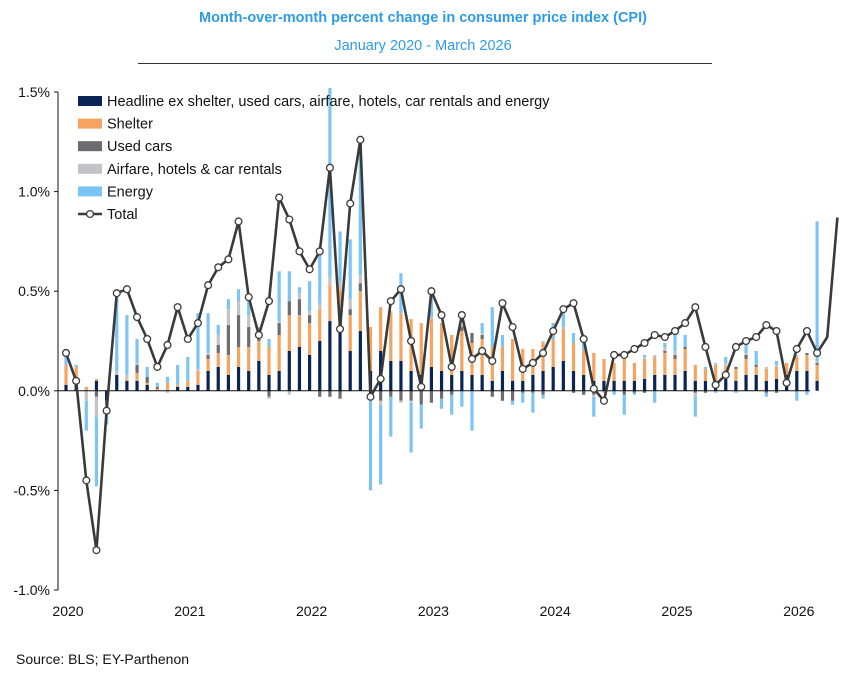 The image size is (846, 687). Describe the element at coordinates (34, 291) in the screenshot. I see `y-tick-label: 0.5%` at that location.